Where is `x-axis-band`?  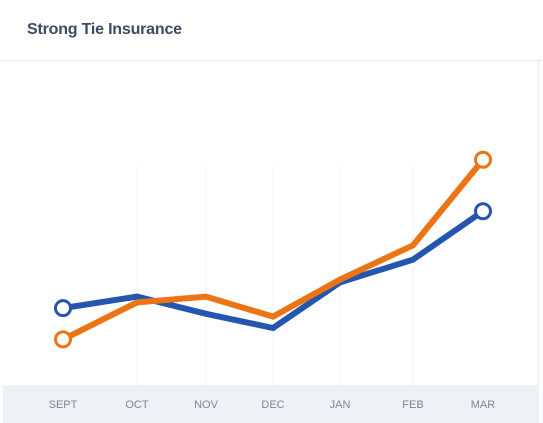 x-axis-band is located at coordinates (271, 404).